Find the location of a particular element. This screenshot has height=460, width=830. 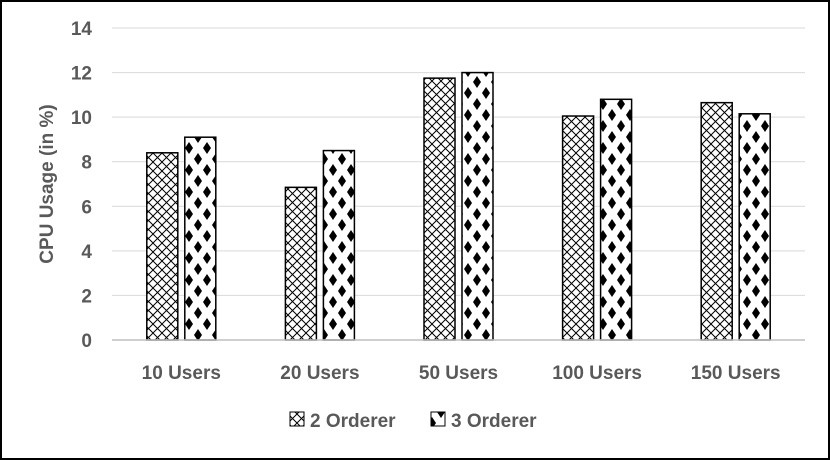

legend-label: 2 Orderer is located at coordinates (353, 421).